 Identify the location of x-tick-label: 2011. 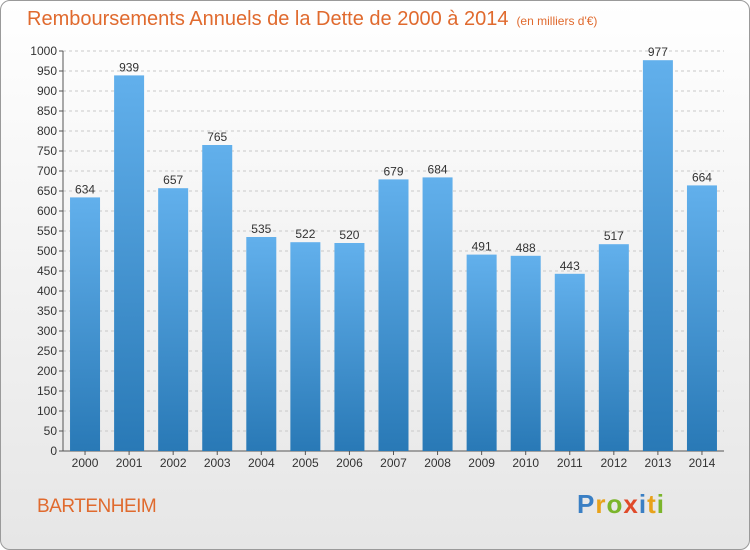
(570, 463).